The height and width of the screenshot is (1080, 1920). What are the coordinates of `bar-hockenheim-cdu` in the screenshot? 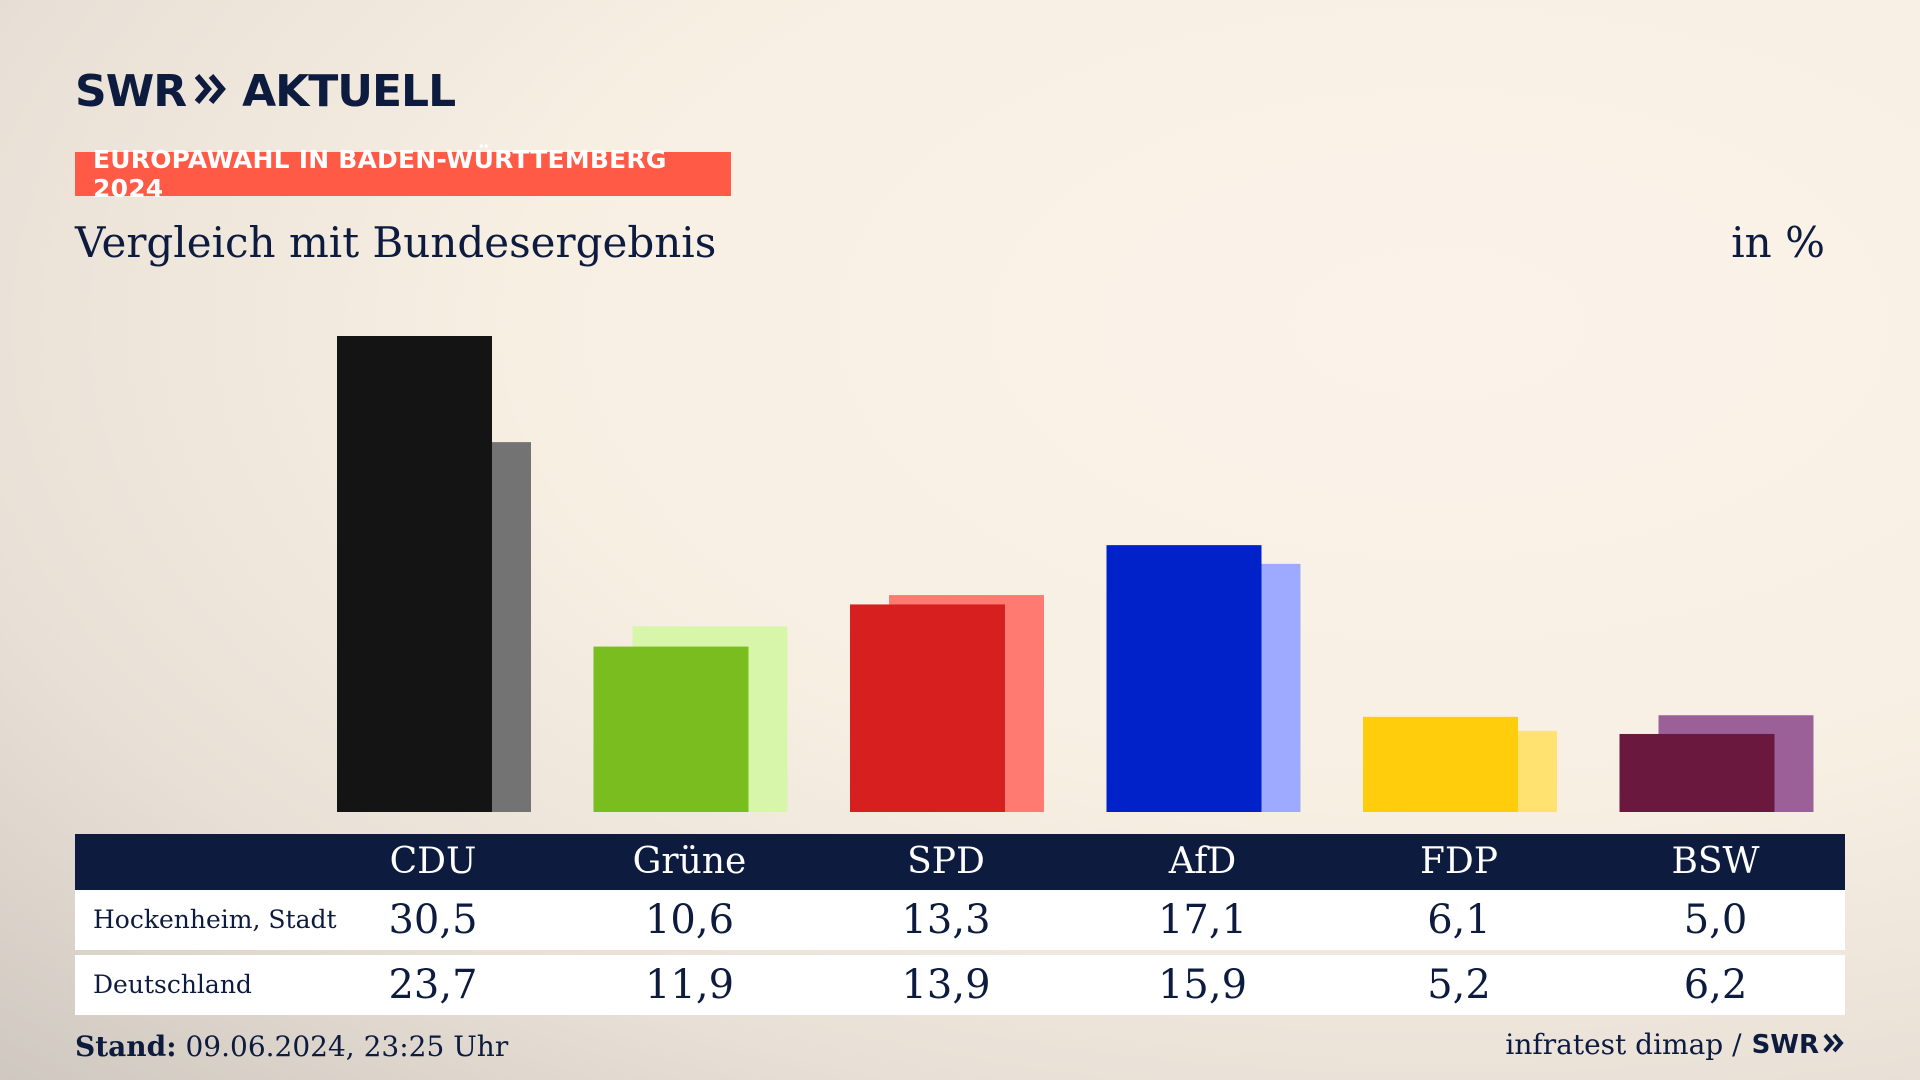 It's located at (414, 574).